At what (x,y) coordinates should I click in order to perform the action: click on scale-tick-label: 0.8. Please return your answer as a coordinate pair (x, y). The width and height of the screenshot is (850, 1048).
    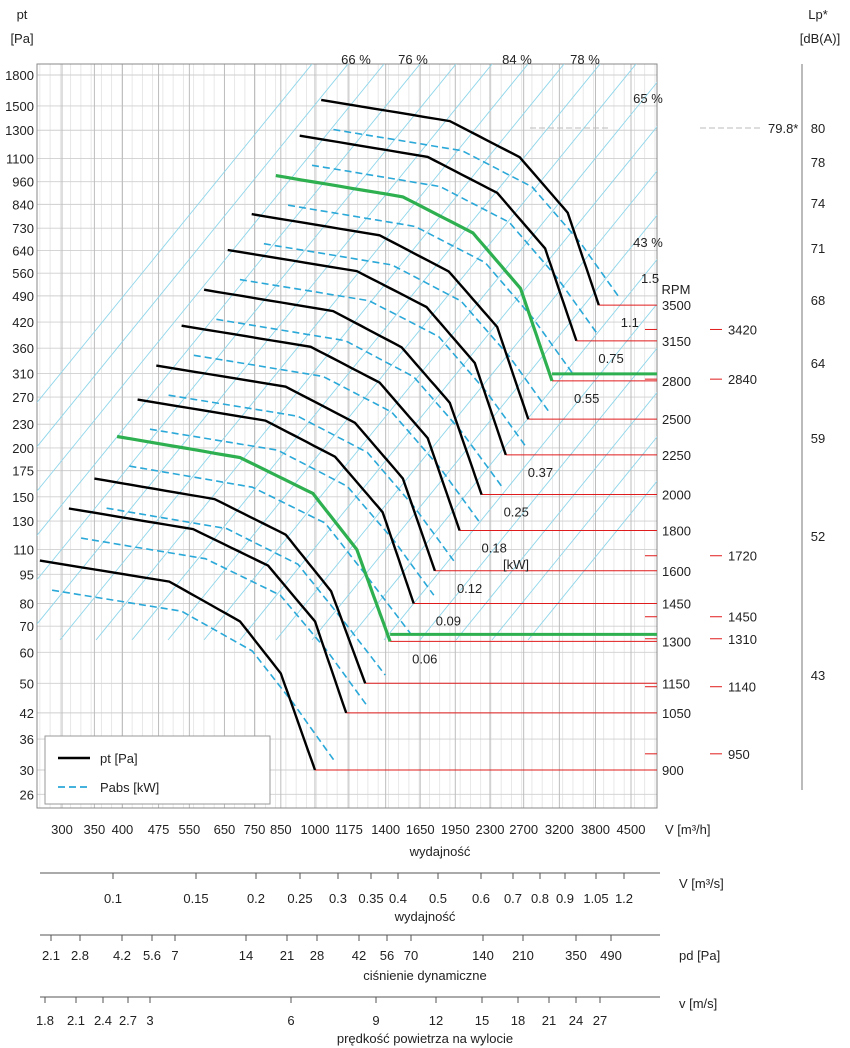
    Looking at the image, I should click on (540, 898).